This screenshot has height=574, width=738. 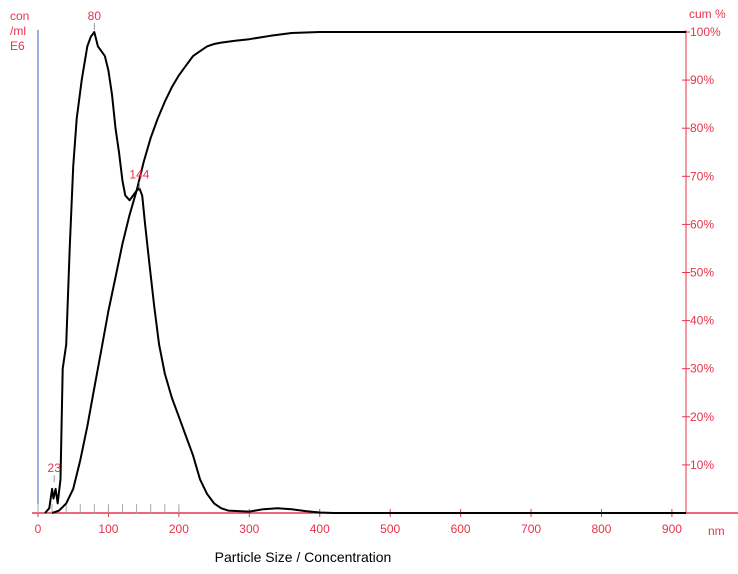 I want to click on x-tick-label: 600, so click(x=461, y=529).